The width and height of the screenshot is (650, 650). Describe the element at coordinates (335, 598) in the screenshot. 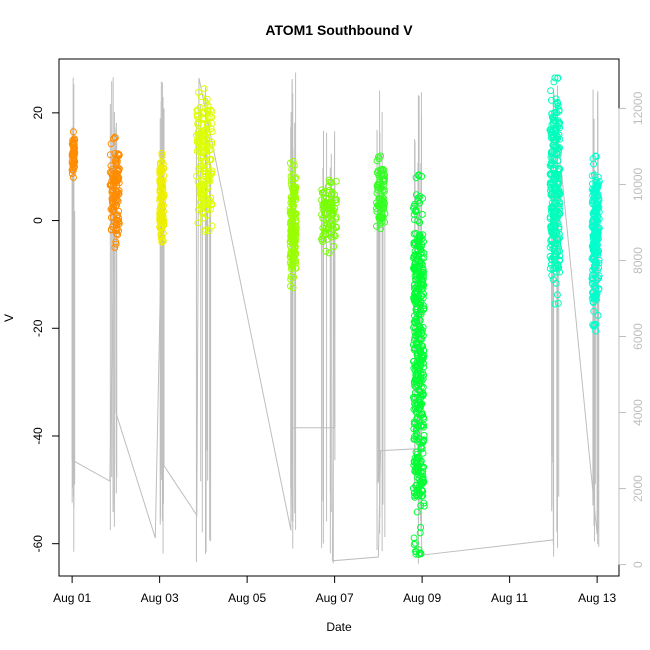

I see `x-tick-label: Aug 07` at that location.